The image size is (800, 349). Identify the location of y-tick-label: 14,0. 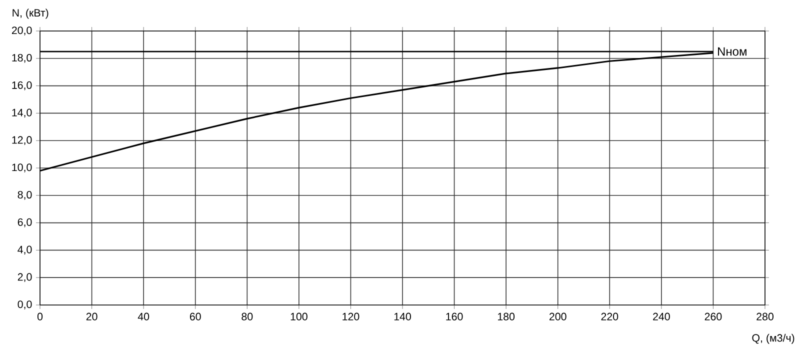
(22, 113).